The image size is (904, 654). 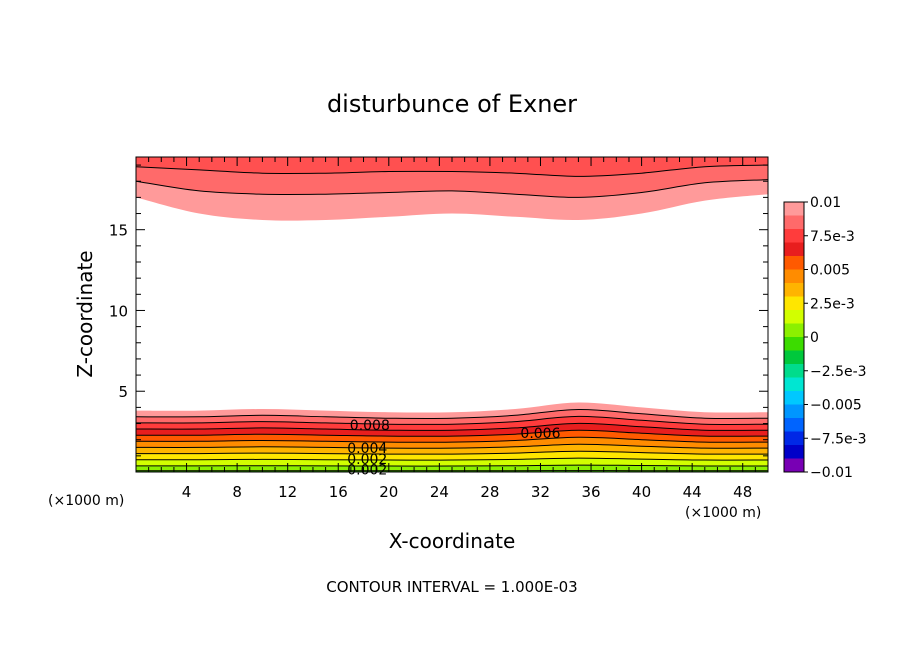 What do you see at coordinates (830, 271) in the screenshot?
I see `colorbar-label: 0.005` at bounding box center [830, 271].